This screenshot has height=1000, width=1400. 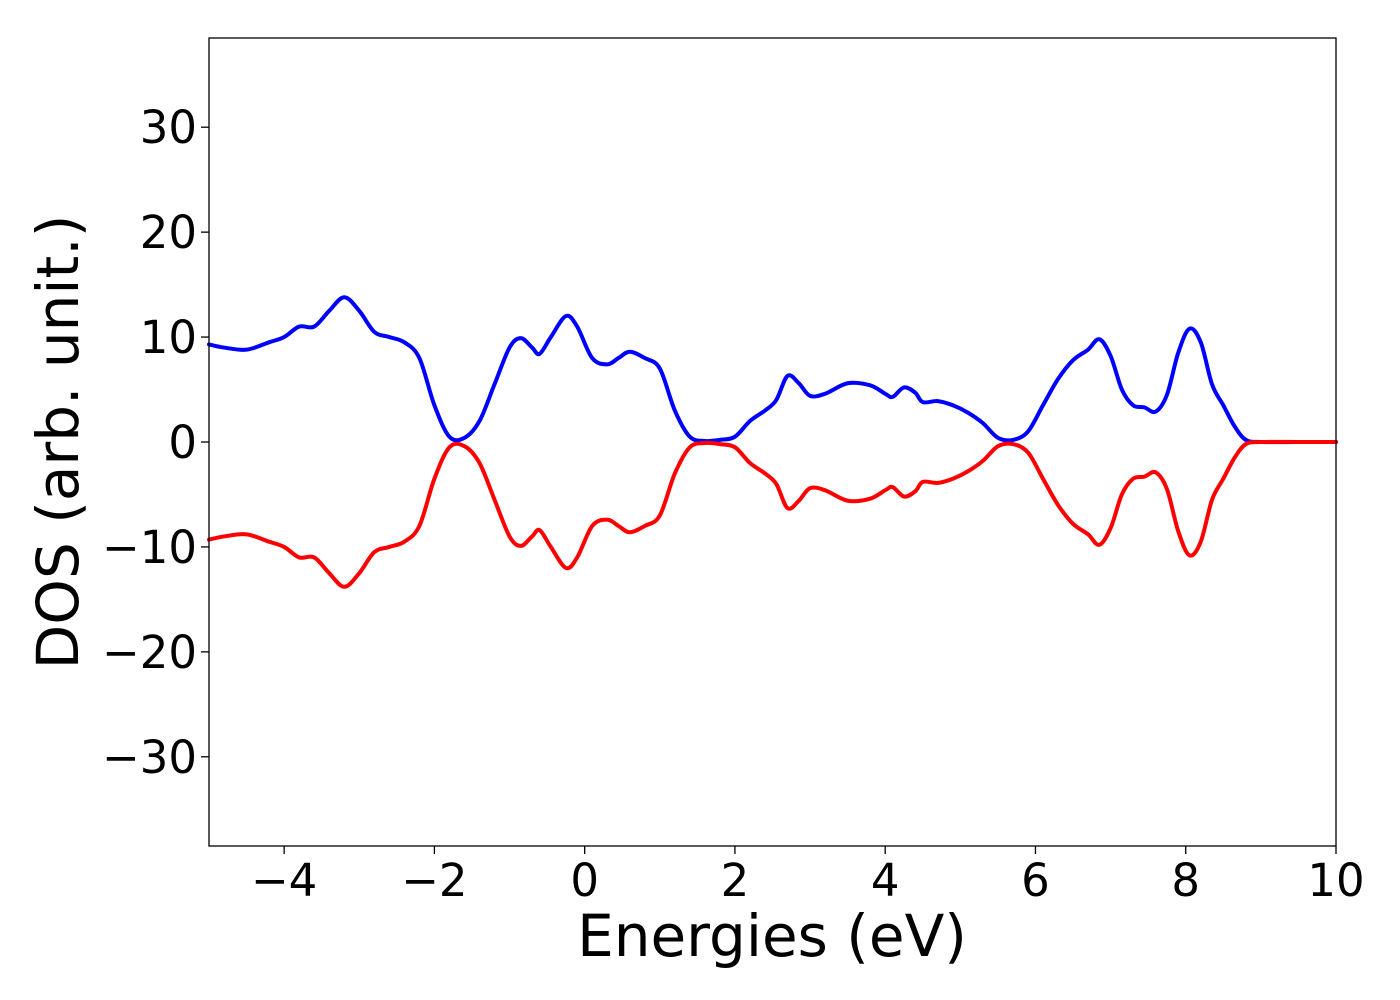 What do you see at coordinates (149, 547) in the screenshot?
I see `y-tick-label: −10` at bounding box center [149, 547].